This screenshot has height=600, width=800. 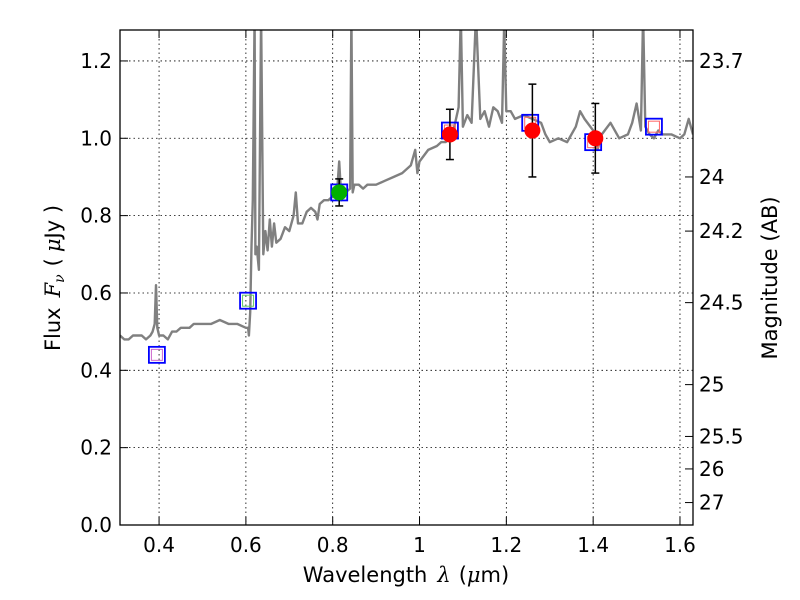 What do you see at coordinates (96, 370) in the screenshot?
I see `y-tick-label: 0.4` at bounding box center [96, 370].